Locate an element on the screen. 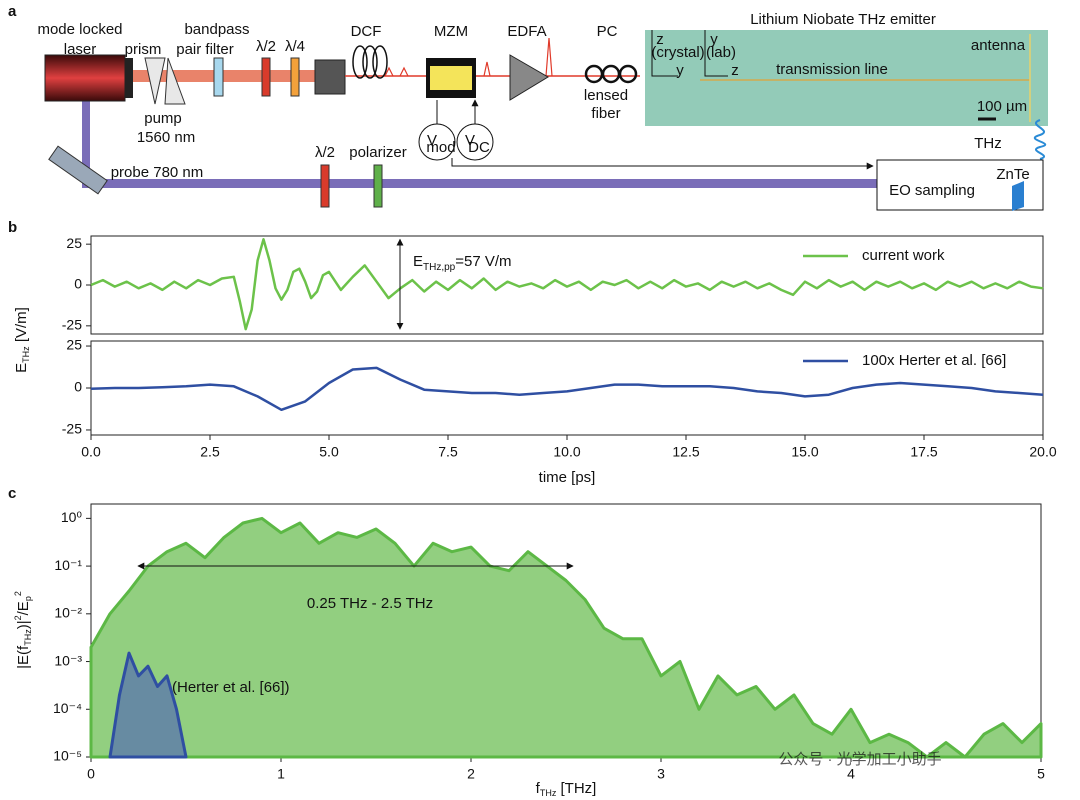 Image resolution: width=1080 pixels, height=800 pixels. filter is located at coordinates (218, 77).